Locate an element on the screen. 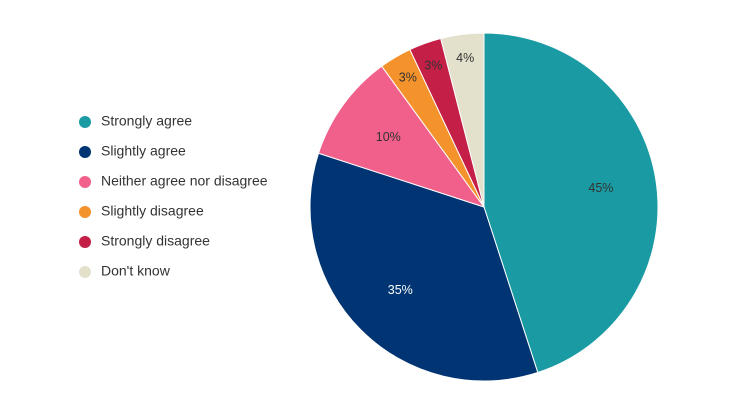 Image resolution: width=736 pixels, height=414 pixels. legend-item-strongly-disagree: Strongly disagree is located at coordinates (144, 241).